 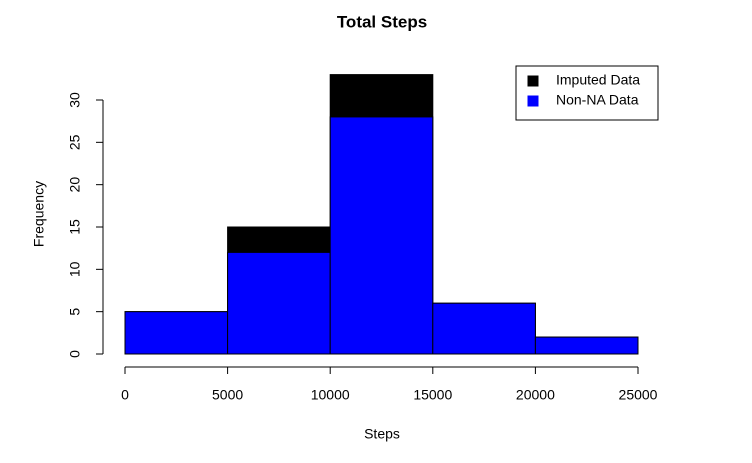 I want to click on x-tick-label: 0, so click(x=125, y=395).